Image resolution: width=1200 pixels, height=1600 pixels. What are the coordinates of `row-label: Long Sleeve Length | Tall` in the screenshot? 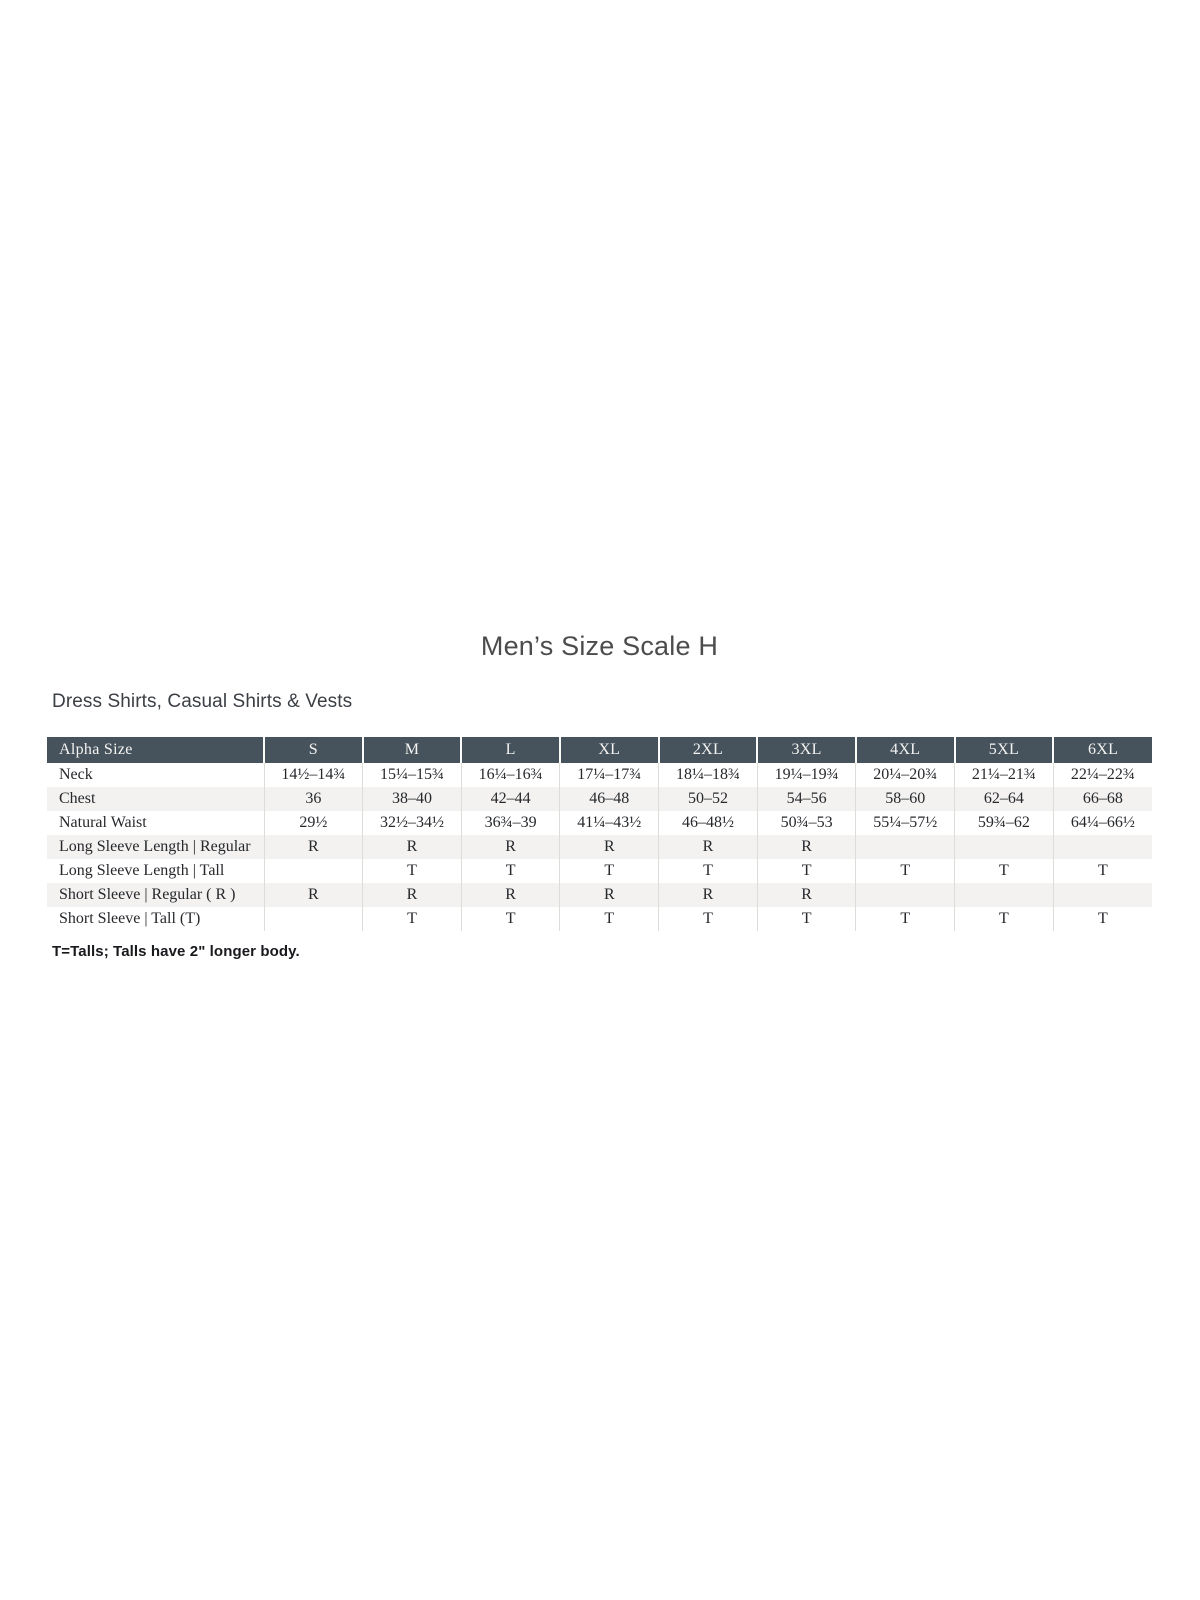 It's located at (142, 870).